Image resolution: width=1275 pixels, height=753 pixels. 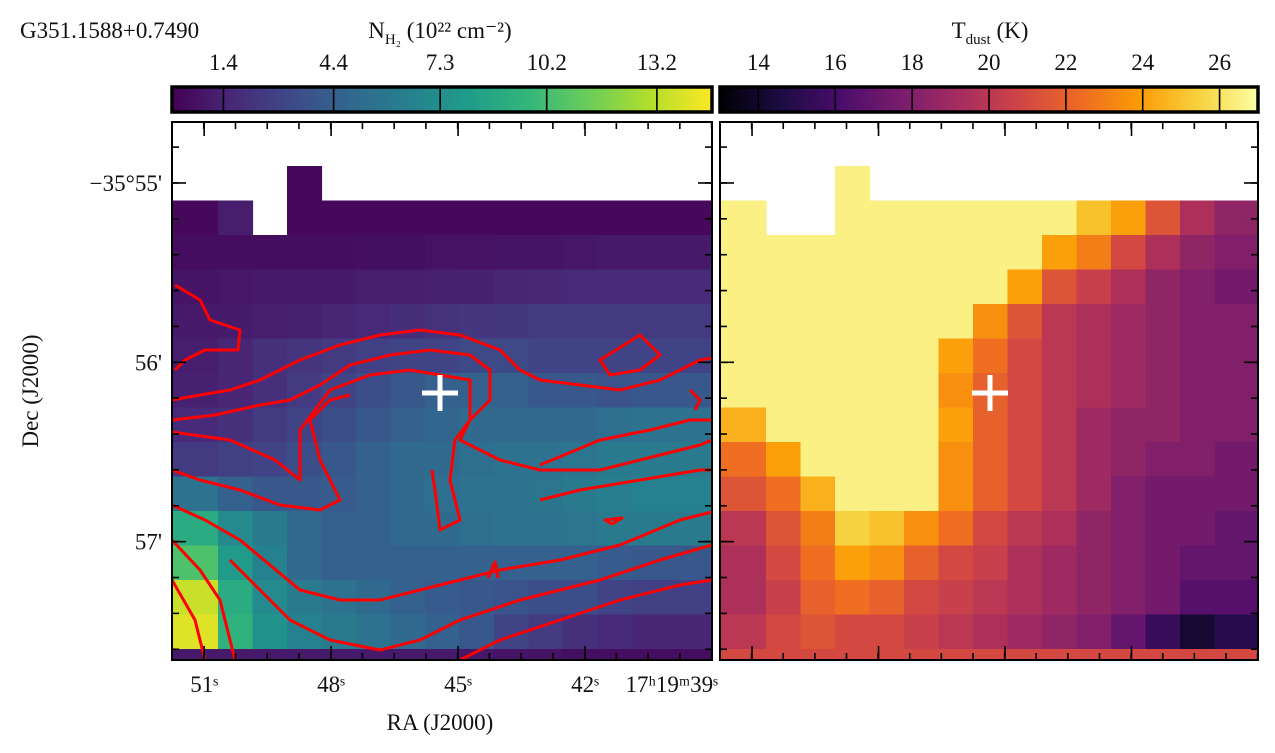 What do you see at coordinates (959, 30) in the screenshot?
I see `label-base: T` at bounding box center [959, 30].